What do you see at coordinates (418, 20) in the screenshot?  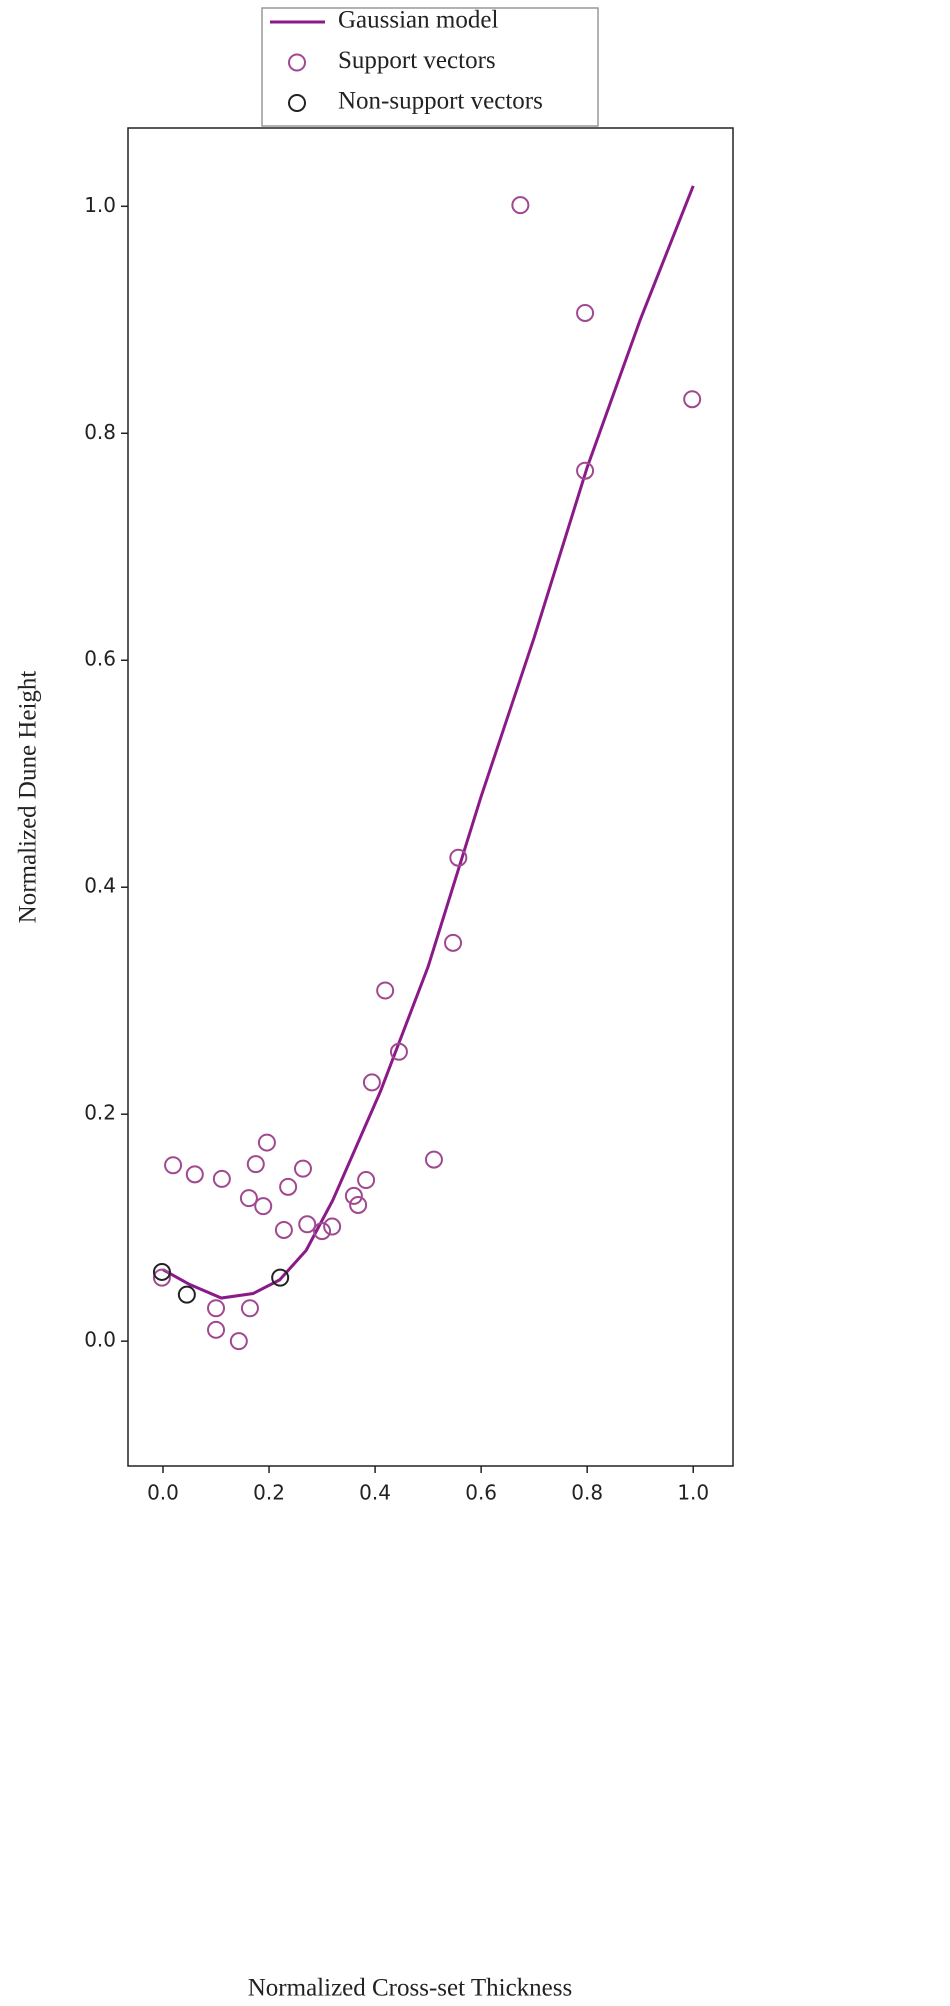 I see `legend-label: Gaussian model` at bounding box center [418, 20].